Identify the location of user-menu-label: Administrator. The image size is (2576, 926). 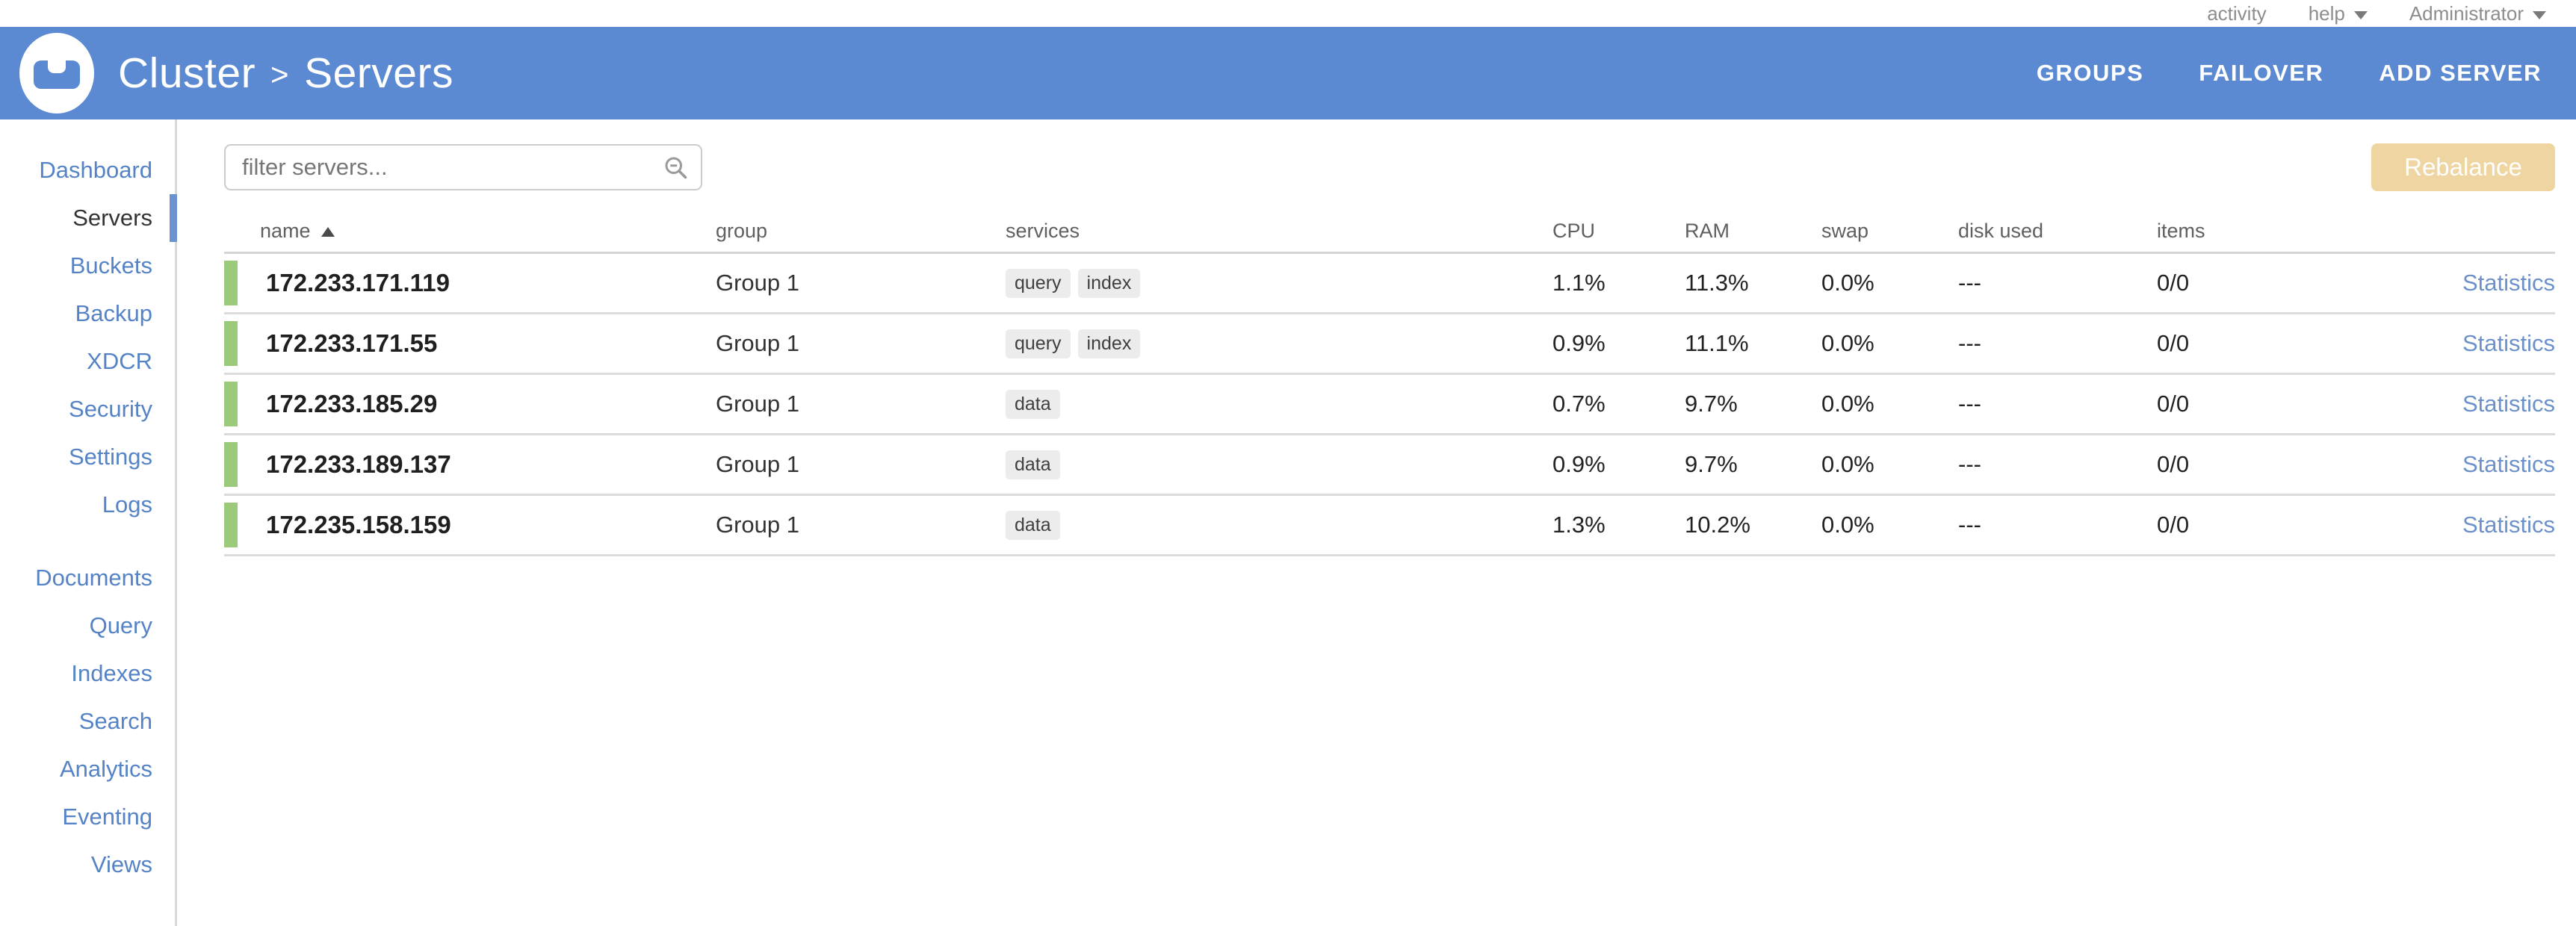
(2466, 13).